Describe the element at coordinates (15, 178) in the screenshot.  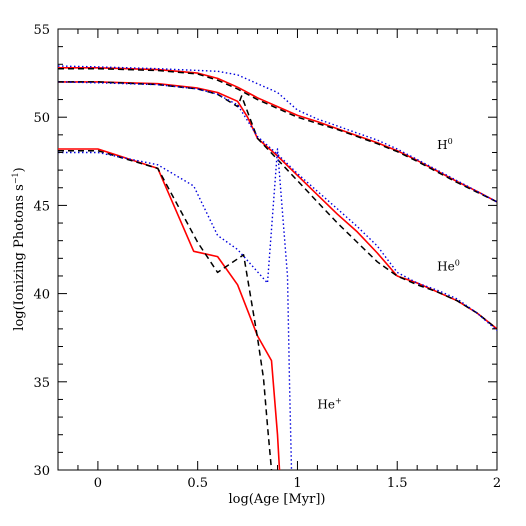
I see `y-axis-title-sup: −1` at that location.